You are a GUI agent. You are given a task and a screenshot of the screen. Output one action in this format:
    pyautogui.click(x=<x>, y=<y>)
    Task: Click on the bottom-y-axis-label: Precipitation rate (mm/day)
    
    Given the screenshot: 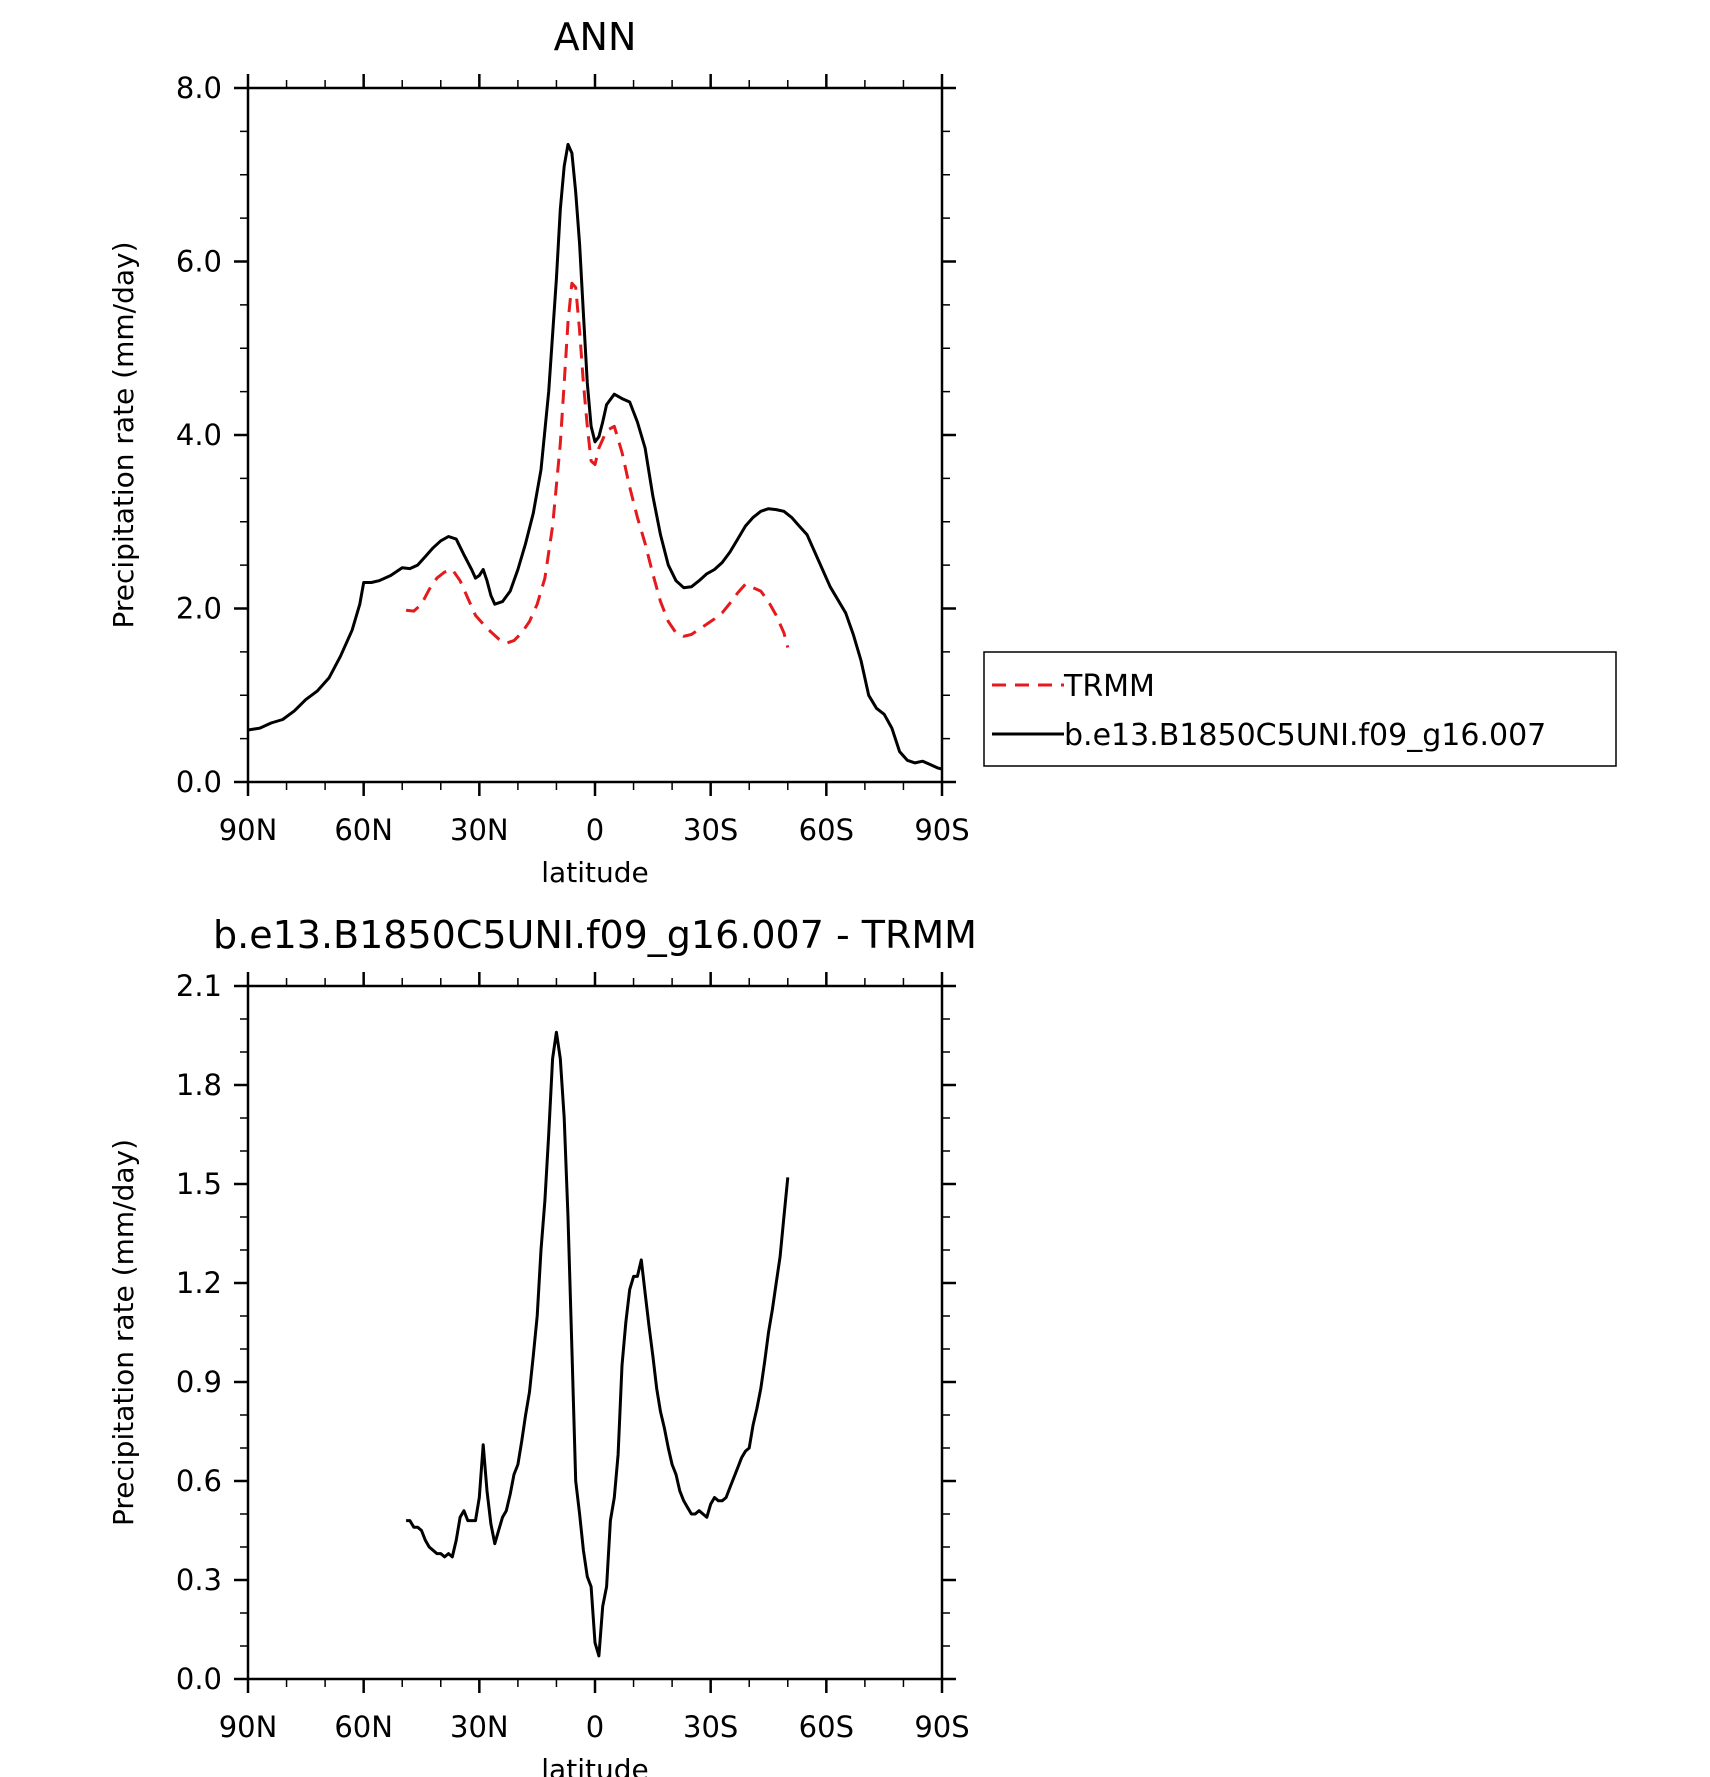 What is the action you would take?
    pyautogui.click(x=123, y=1332)
    